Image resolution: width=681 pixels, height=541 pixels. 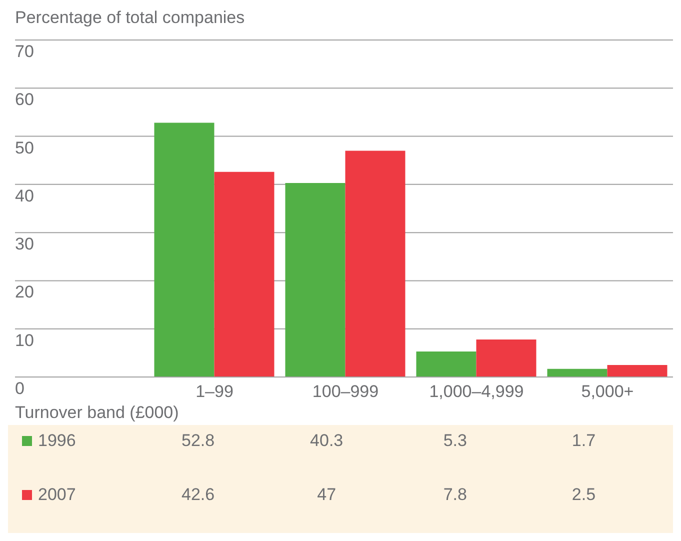 I want to click on data-label: 2.5, so click(x=583, y=495).